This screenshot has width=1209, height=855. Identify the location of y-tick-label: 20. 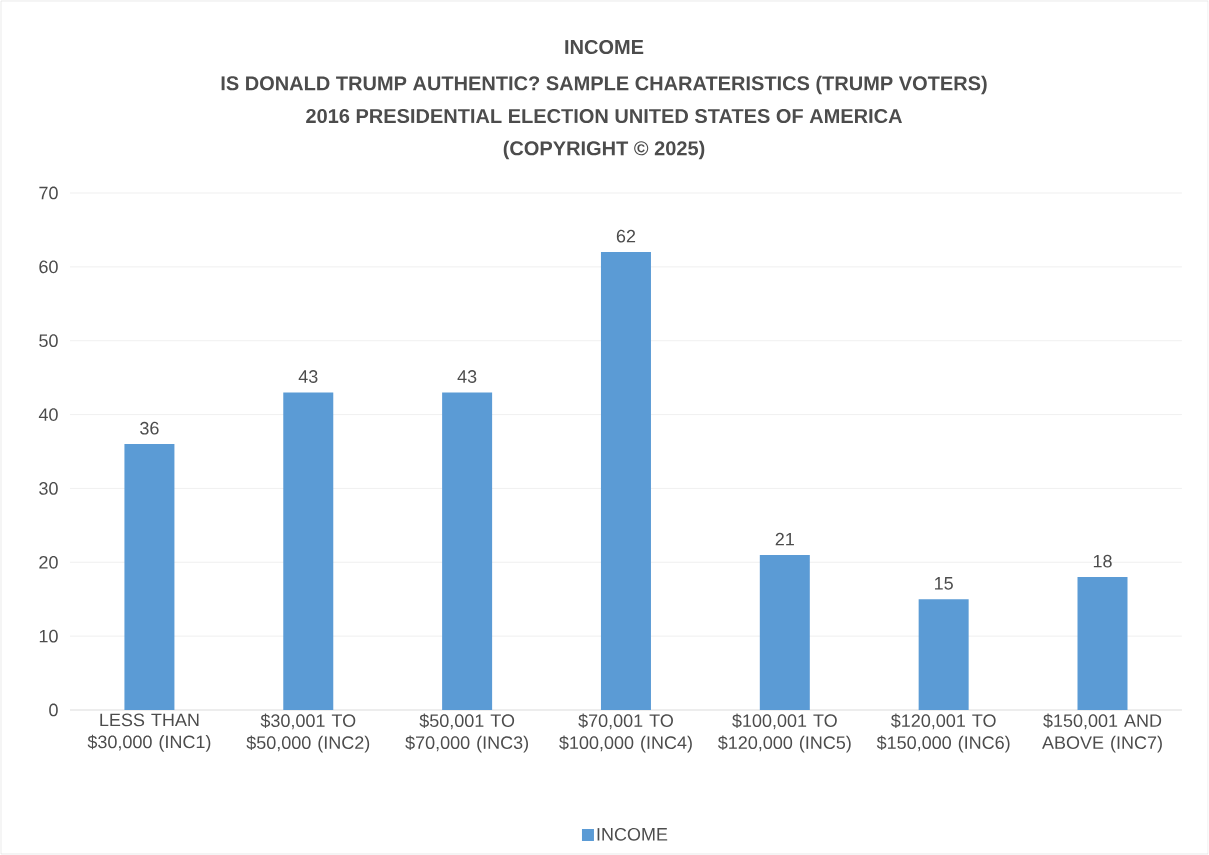
(48, 562).